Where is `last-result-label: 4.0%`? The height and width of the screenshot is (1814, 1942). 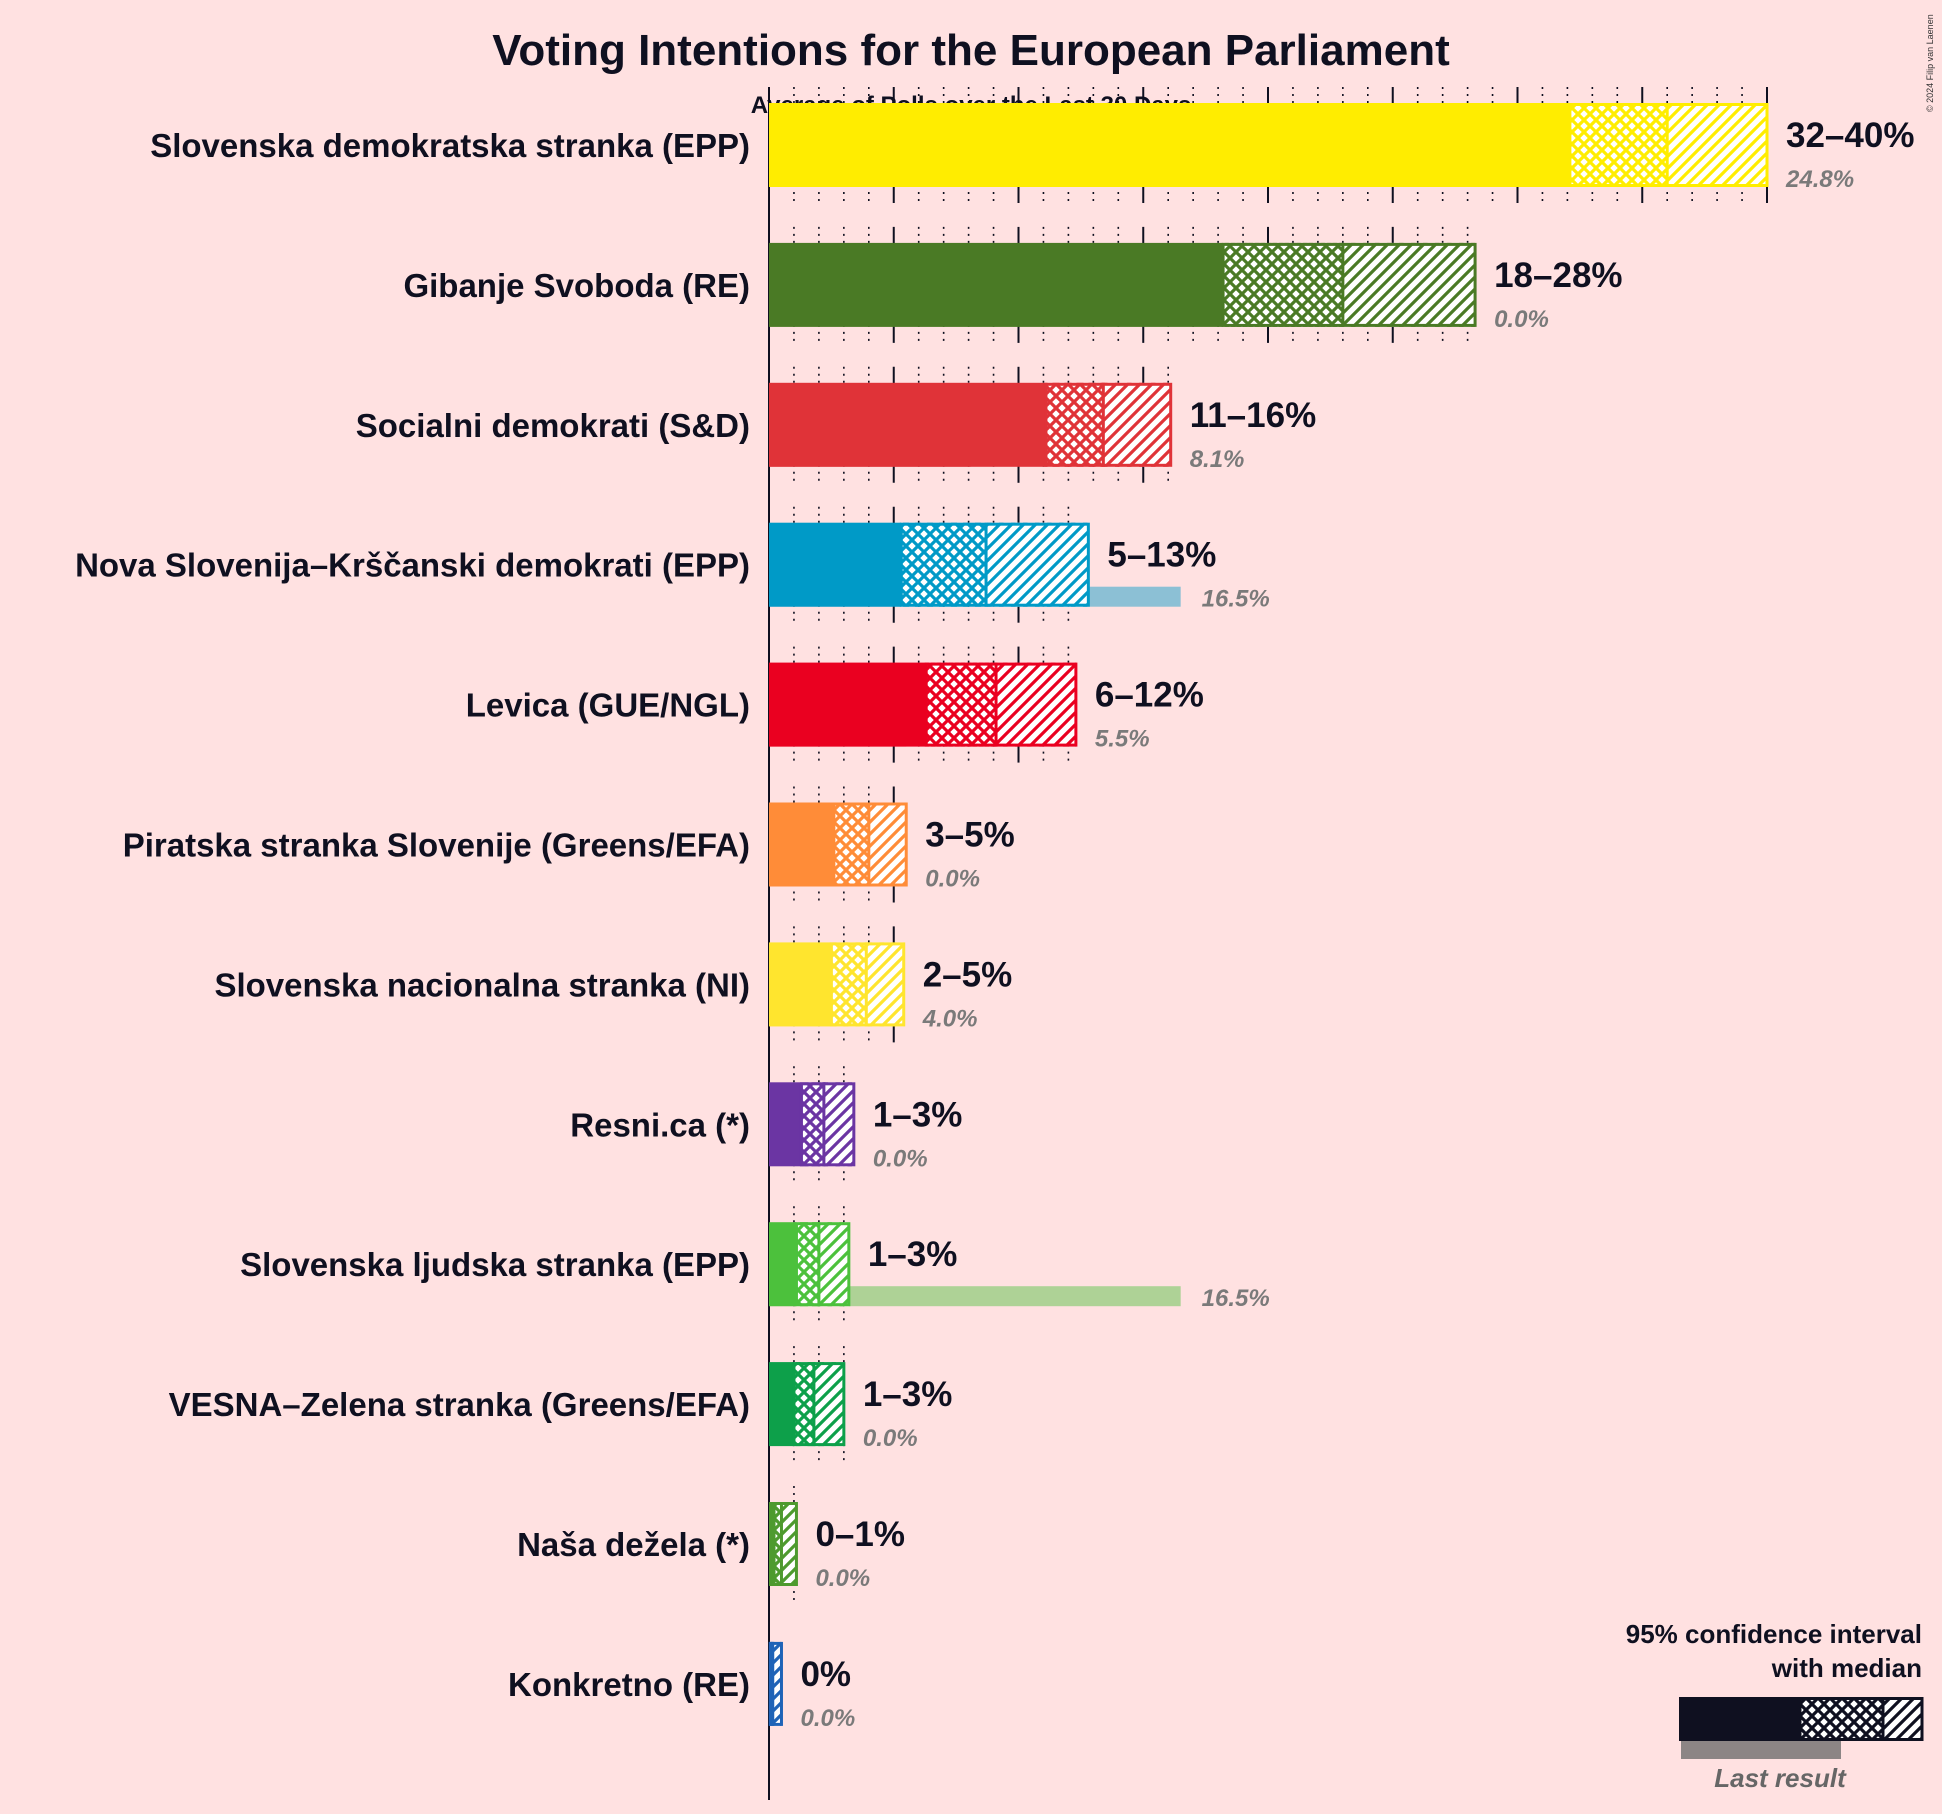
last-result-label: 4.0% is located at coordinates (950, 1018).